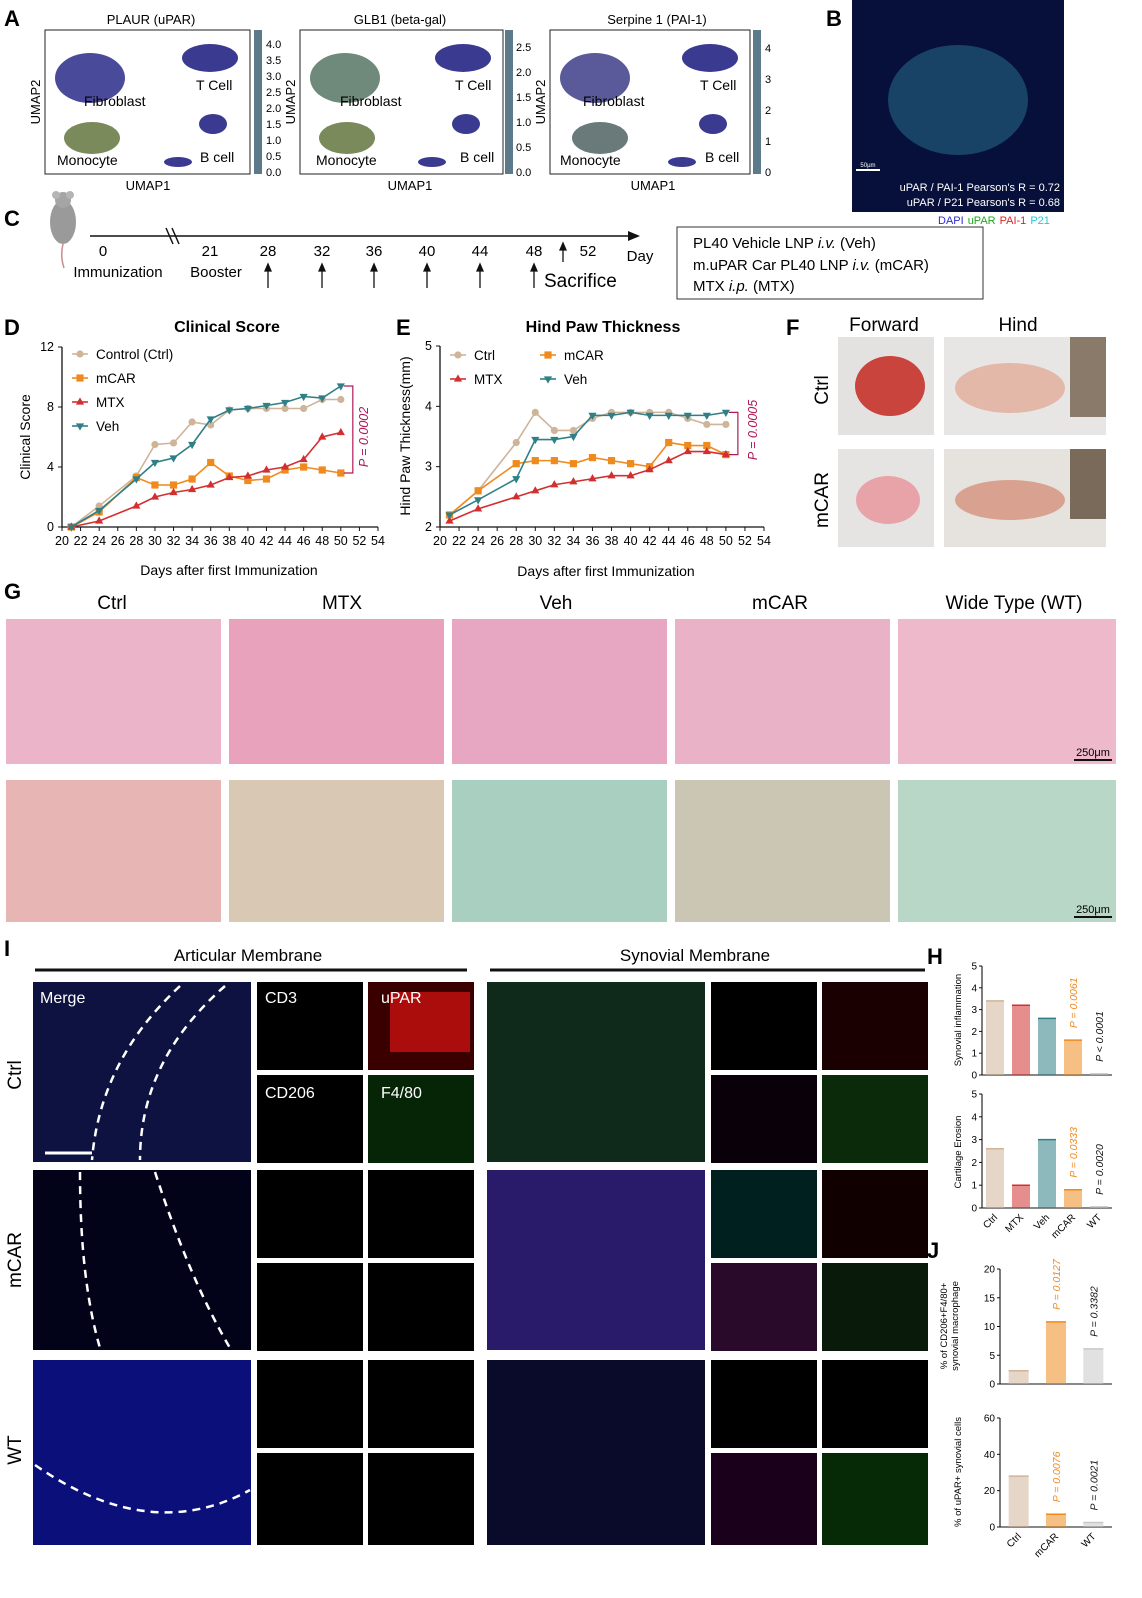 The height and width of the screenshot is (1598, 1142). I want to click on series-line-ctrl, so click(587, 463).